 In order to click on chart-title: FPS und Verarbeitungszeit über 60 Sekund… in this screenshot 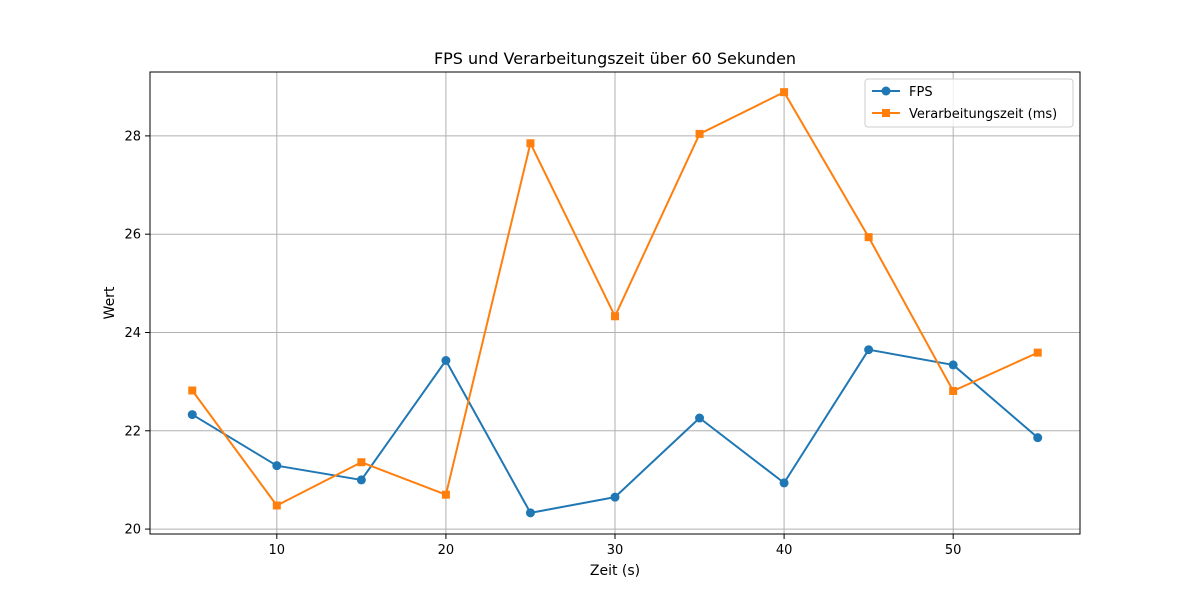, I will do `click(615, 58)`.